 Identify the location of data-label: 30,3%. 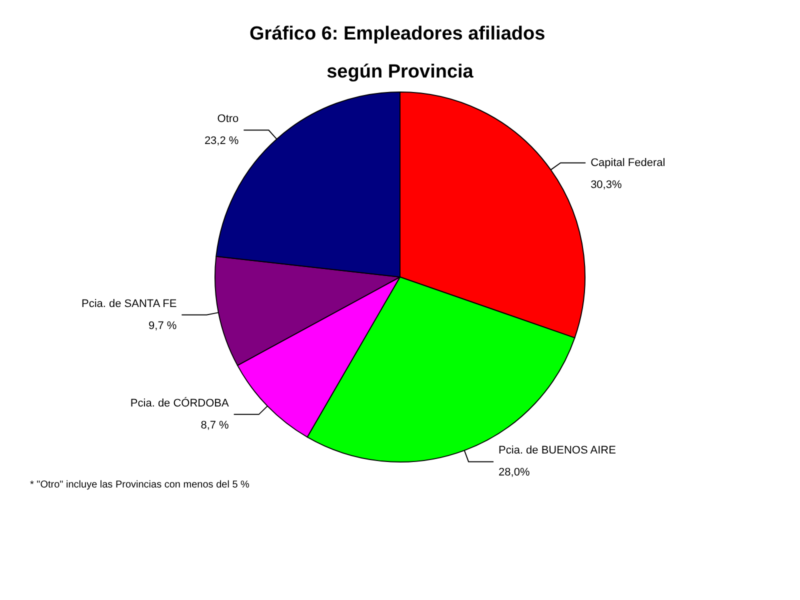
(606, 185).